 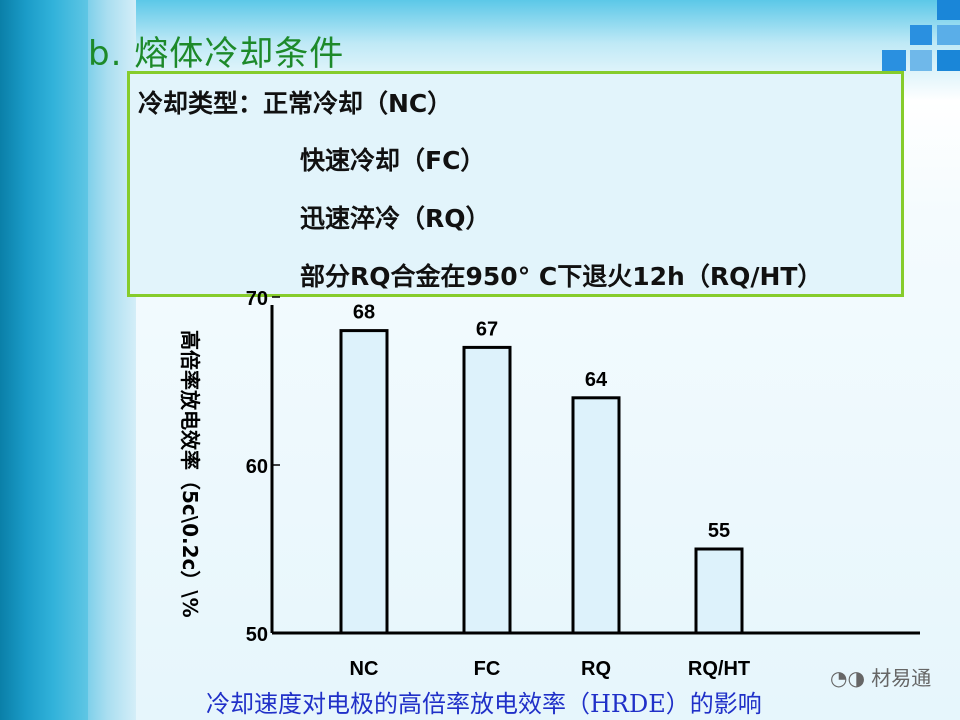 What do you see at coordinates (719, 591) in the screenshot?
I see `bar-rq-ht` at bounding box center [719, 591].